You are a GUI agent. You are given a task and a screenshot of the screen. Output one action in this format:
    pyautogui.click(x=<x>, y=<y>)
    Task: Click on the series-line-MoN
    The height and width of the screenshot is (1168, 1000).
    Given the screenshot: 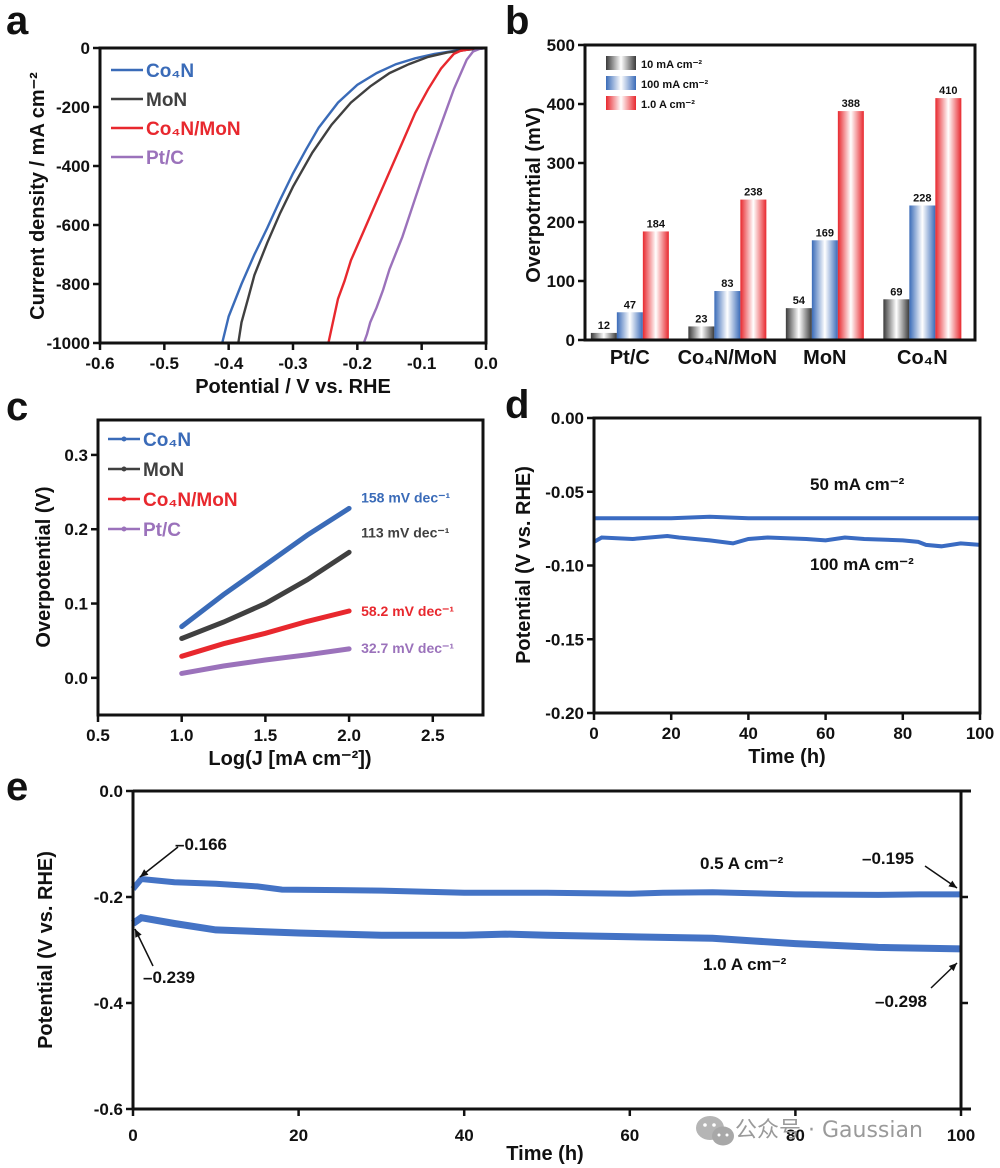 What is the action you would take?
    pyautogui.click(x=362, y=195)
    